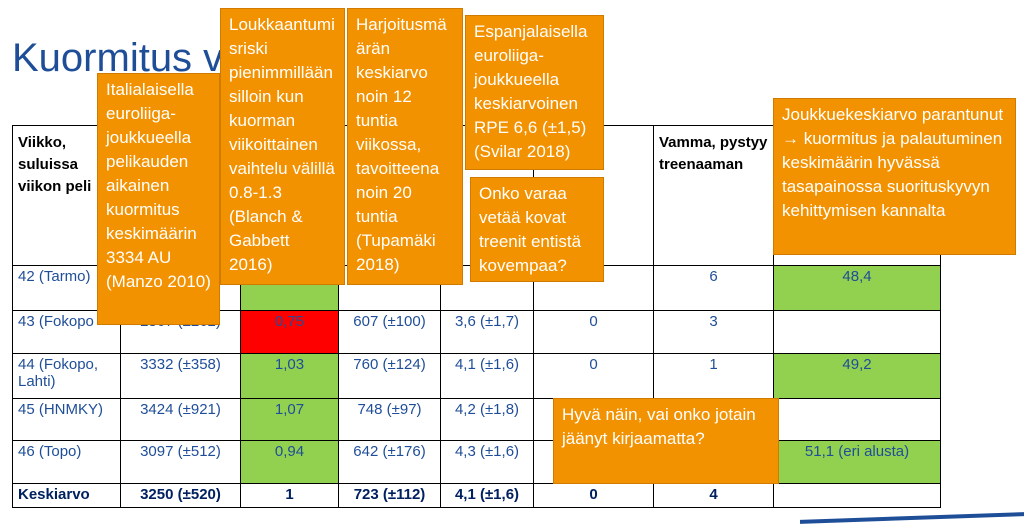  I want to click on table-cell: 3097 (±512), so click(180, 462).